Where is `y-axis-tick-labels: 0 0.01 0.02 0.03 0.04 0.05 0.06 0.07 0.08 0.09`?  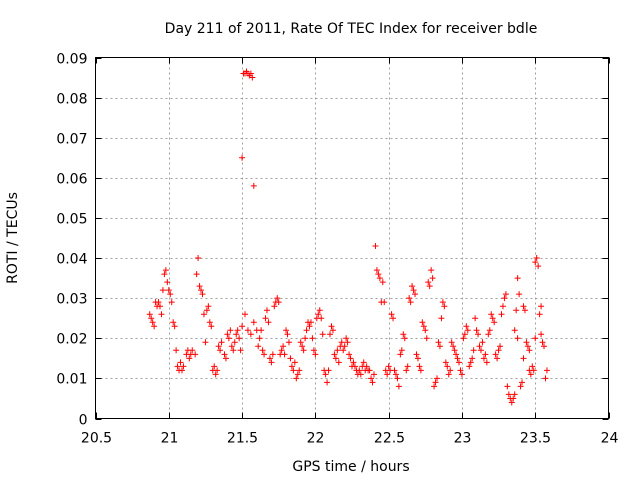 y-axis-tick-labels: 0 0.01 0.02 0.03 0.04 0.05 0.06 0.07 0.08 0.09 is located at coordinates (71, 240).